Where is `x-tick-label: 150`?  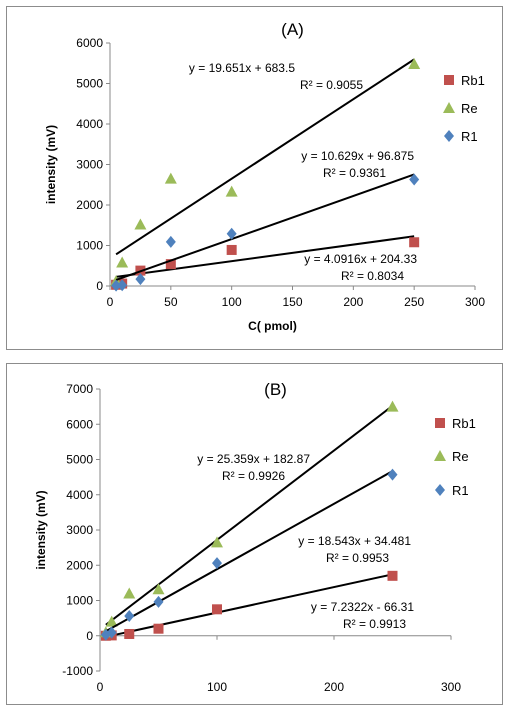
x-tick-label: 150 is located at coordinates (292, 302).